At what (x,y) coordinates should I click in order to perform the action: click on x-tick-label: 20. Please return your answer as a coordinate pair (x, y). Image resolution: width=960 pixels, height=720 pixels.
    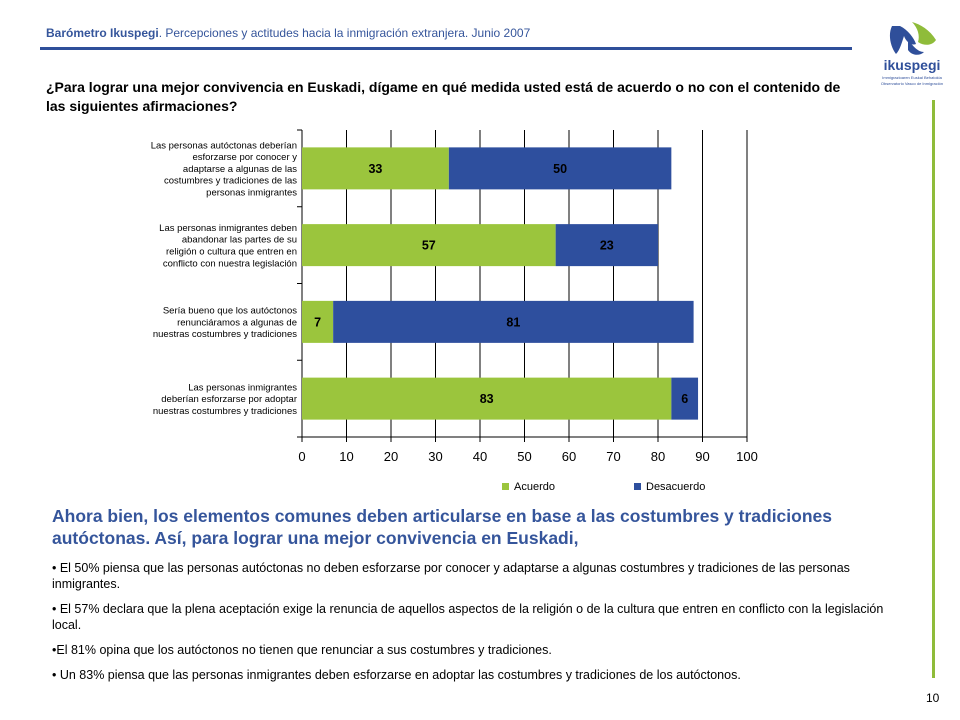
    Looking at the image, I should click on (391, 456).